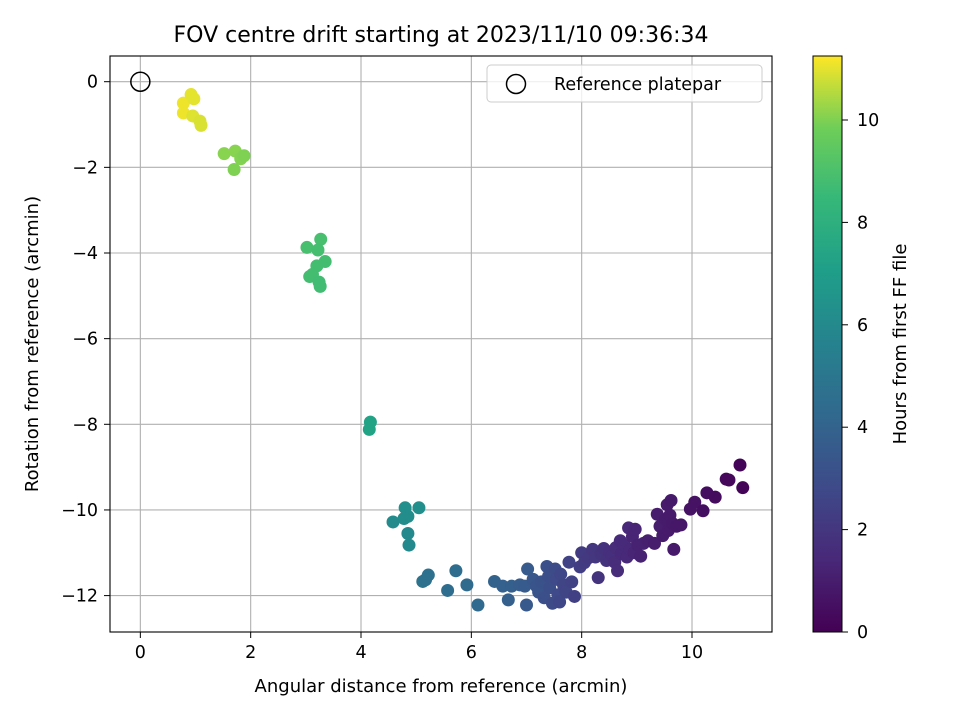 The height and width of the screenshot is (720, 960). Describe the element at coordinates (900, 344) in the screenshot. I see `colorbar-label: Hours from first FF file` at that location.